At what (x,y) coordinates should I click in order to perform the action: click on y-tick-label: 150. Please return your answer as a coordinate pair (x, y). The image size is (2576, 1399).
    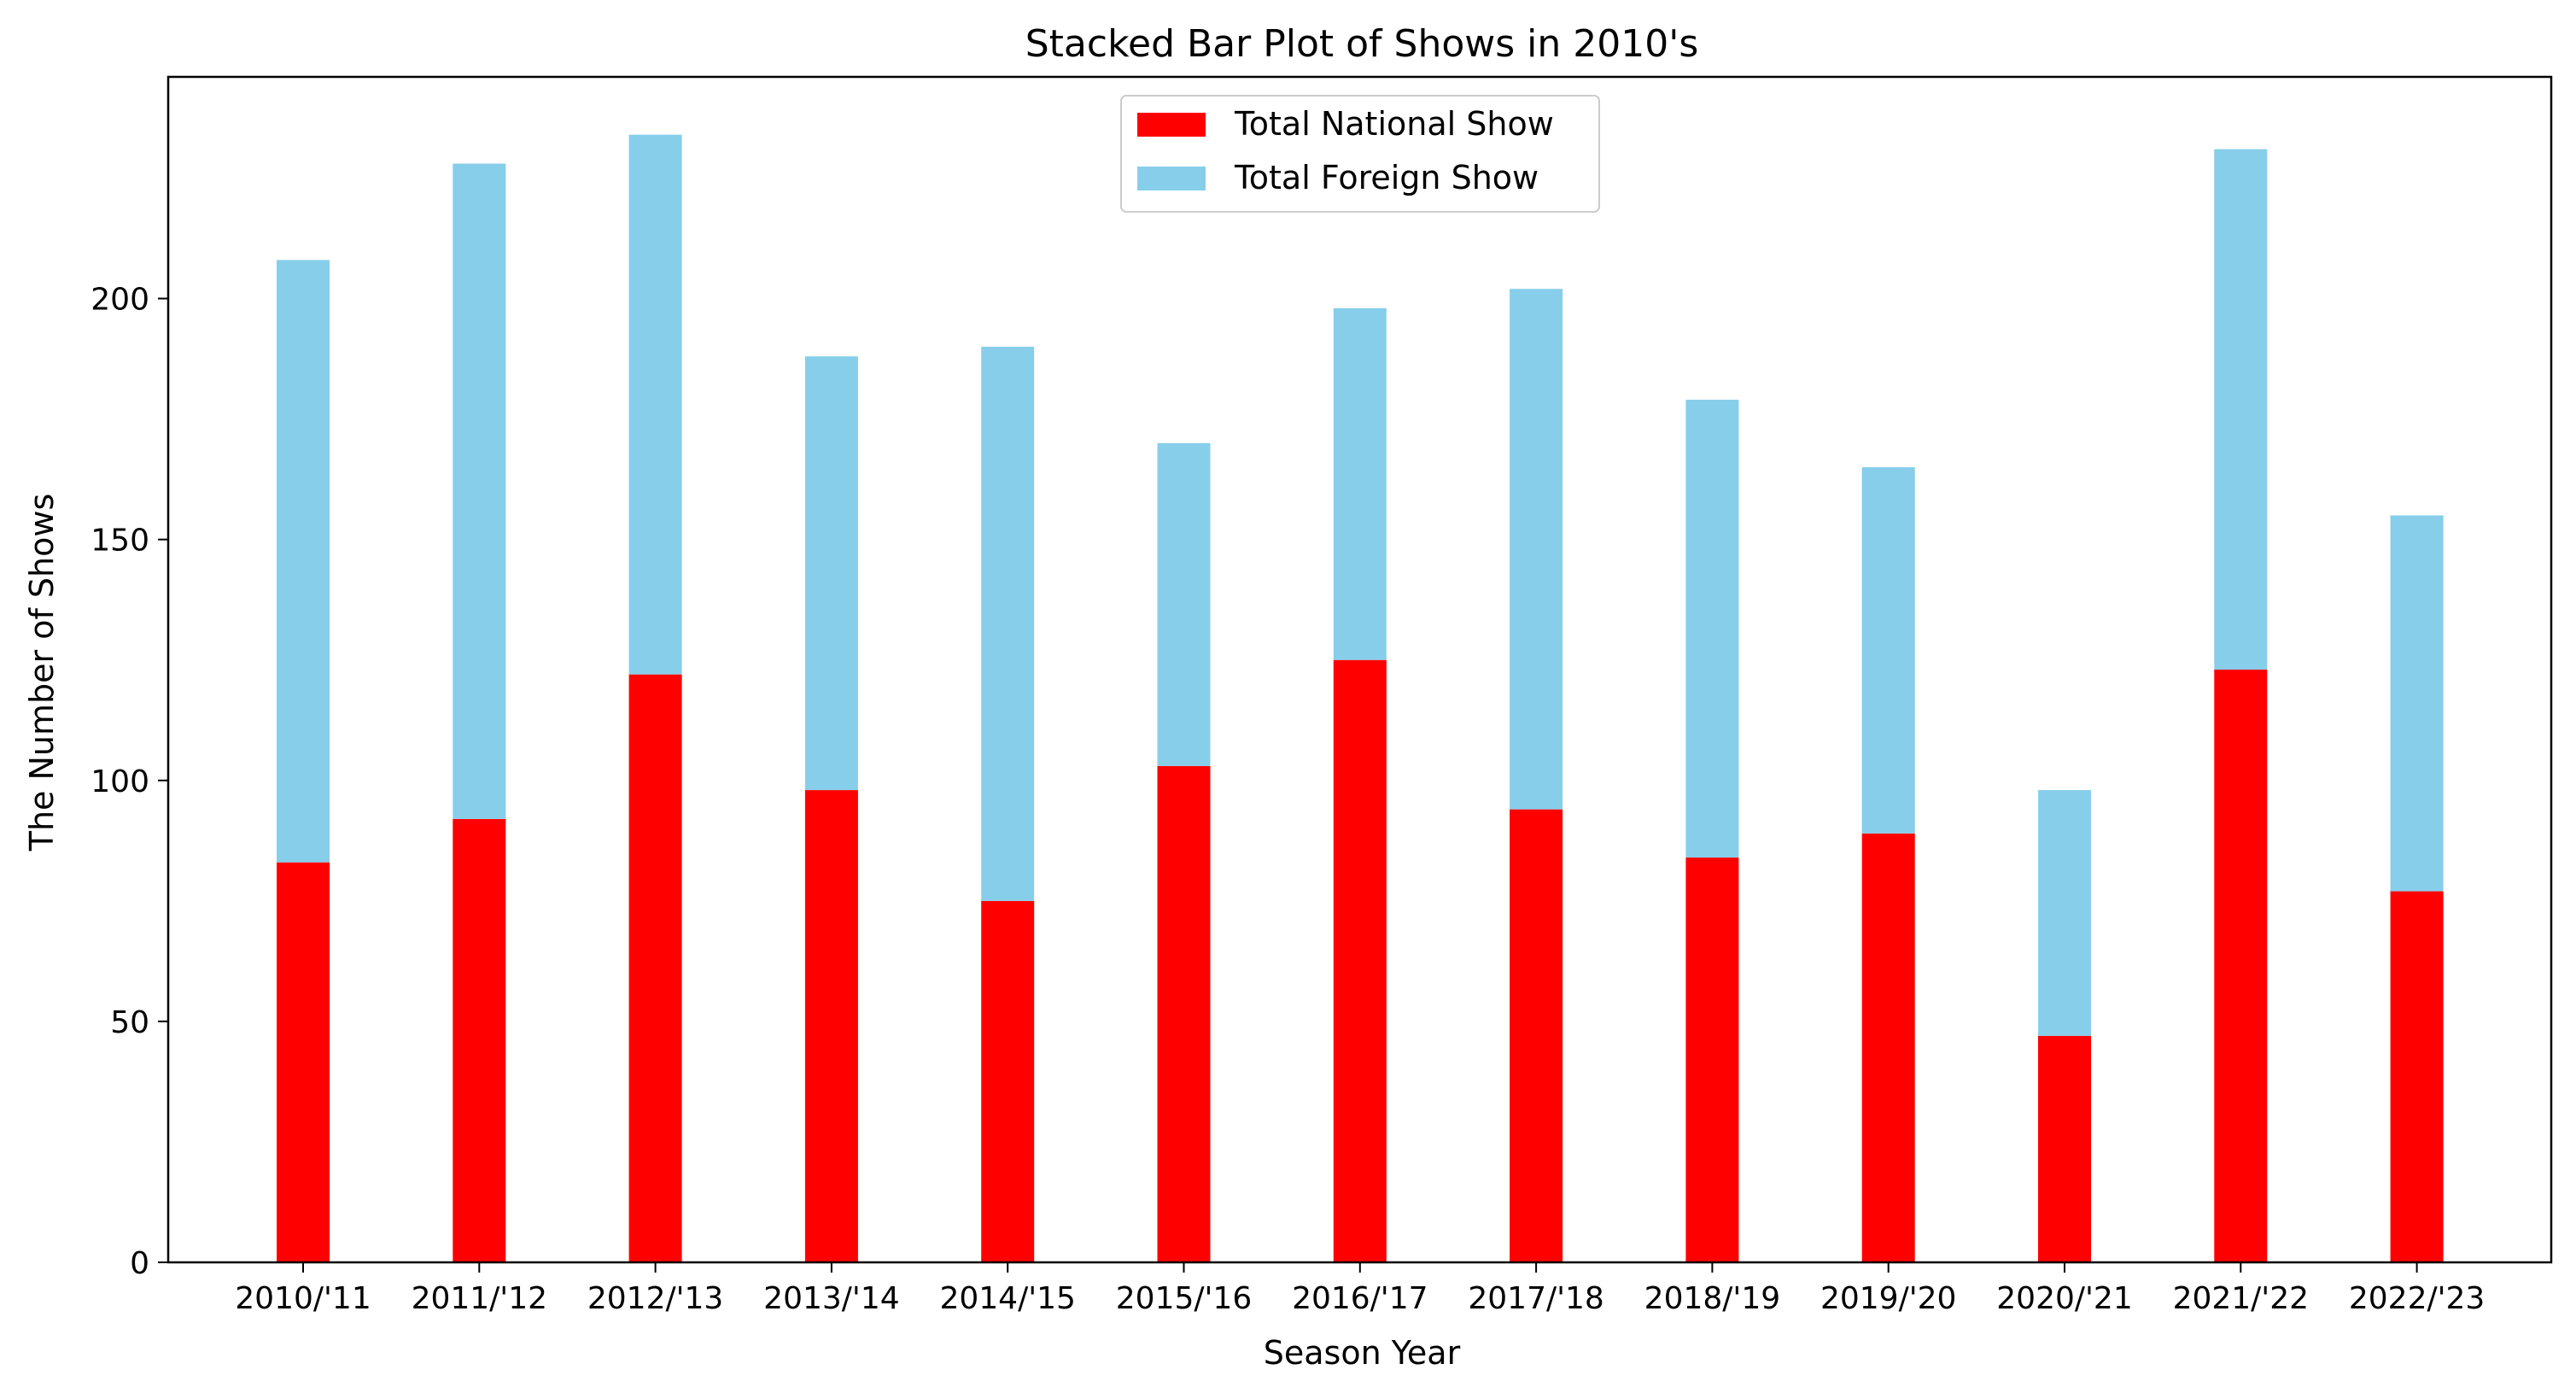
    Looking at the image, I should click on (120, 541).